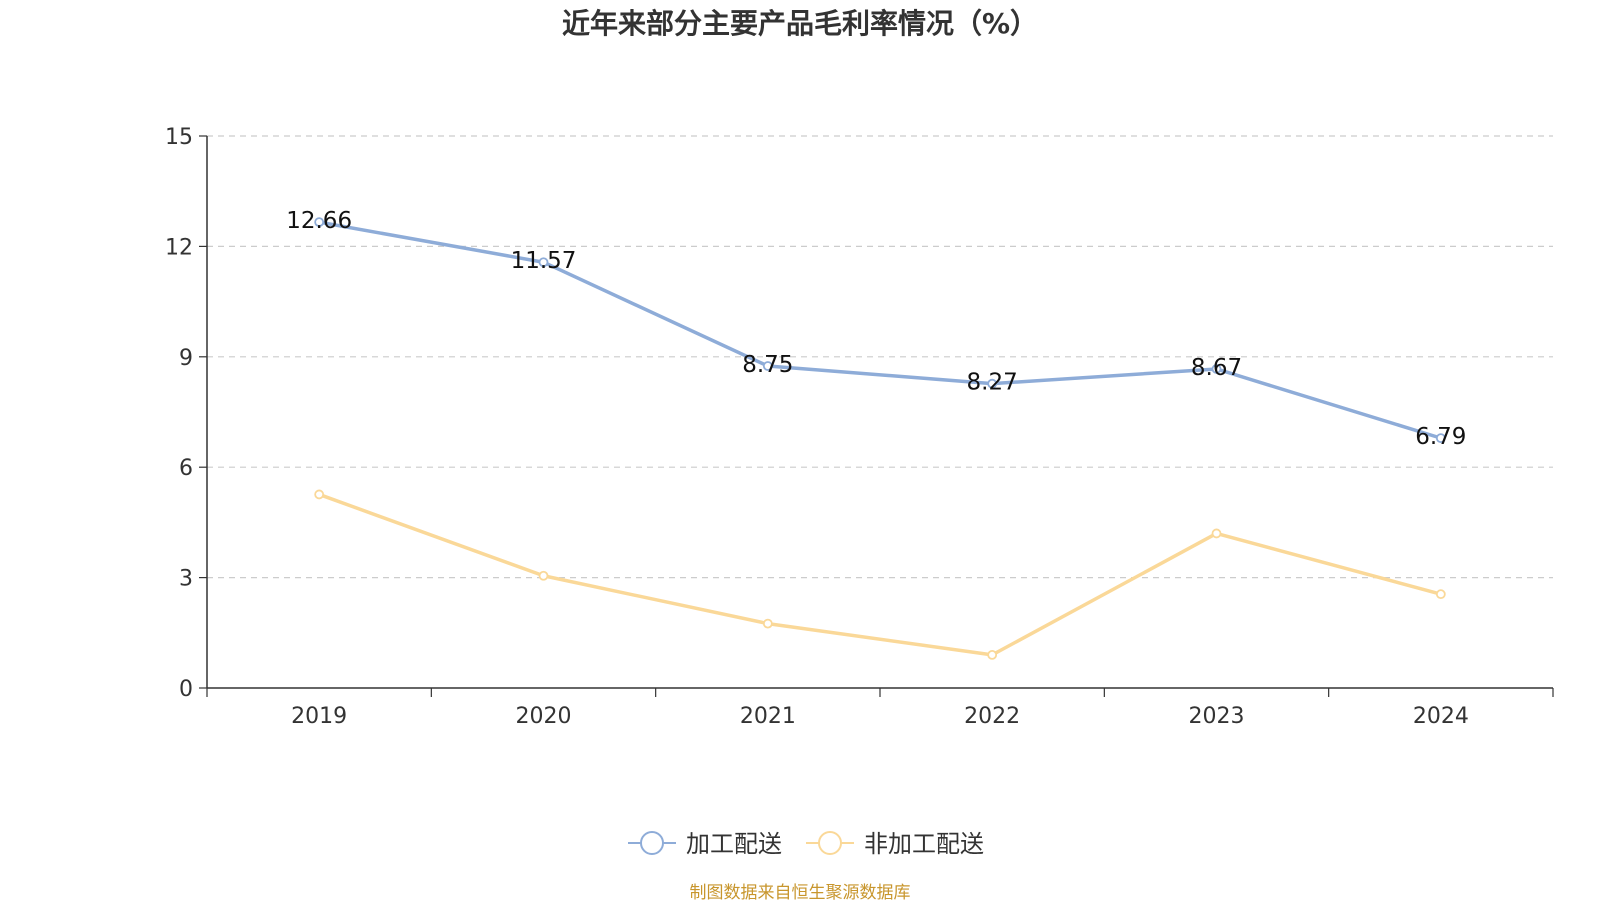 The height and width of the screenshot is (900, 1600). What do you see at coordinates (768, 716) in the screenshot?
I see `x-tick-label: 2021` at bounding box center [768, 716].